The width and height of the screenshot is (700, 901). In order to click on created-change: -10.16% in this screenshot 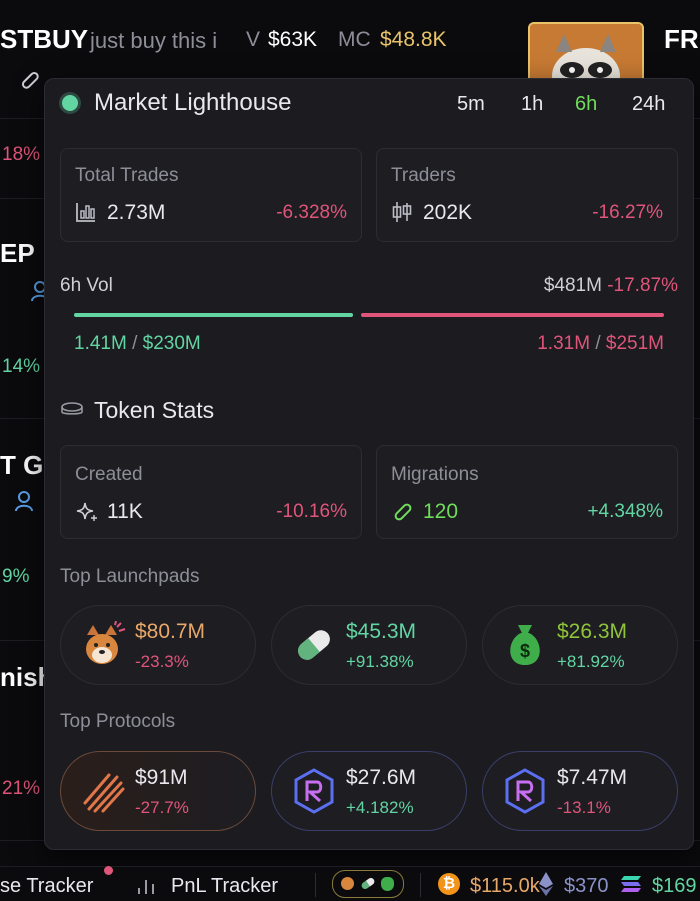, I will do `click(311, 511)`.